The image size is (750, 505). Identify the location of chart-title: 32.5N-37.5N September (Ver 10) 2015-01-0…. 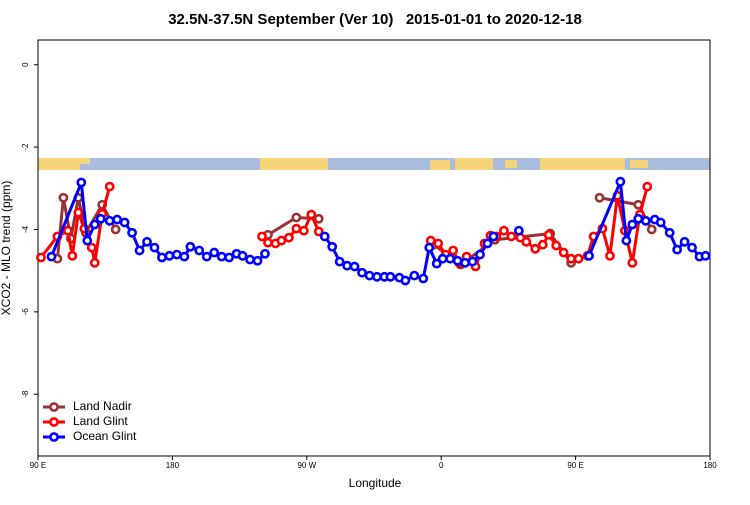
(375, 19).